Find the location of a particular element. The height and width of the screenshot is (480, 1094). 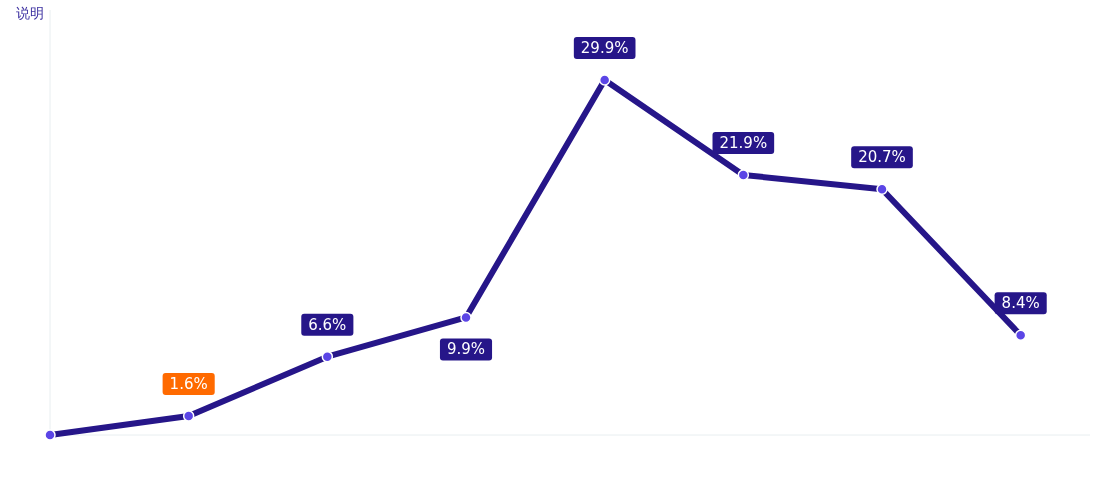

data-label: 9.9% is located at coordinates (466, 349).